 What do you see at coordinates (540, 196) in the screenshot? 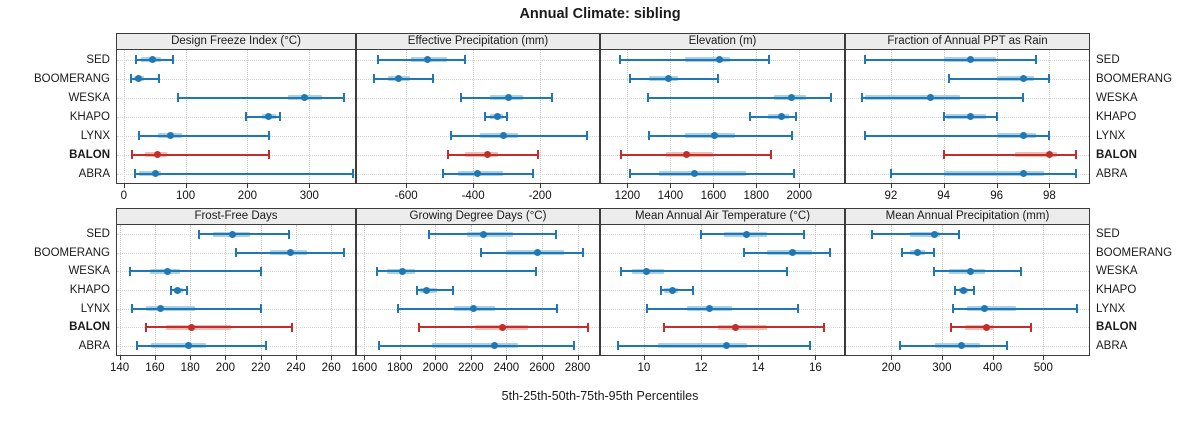
I see `x-tick-label: -200` at bounding box center [540, 196].